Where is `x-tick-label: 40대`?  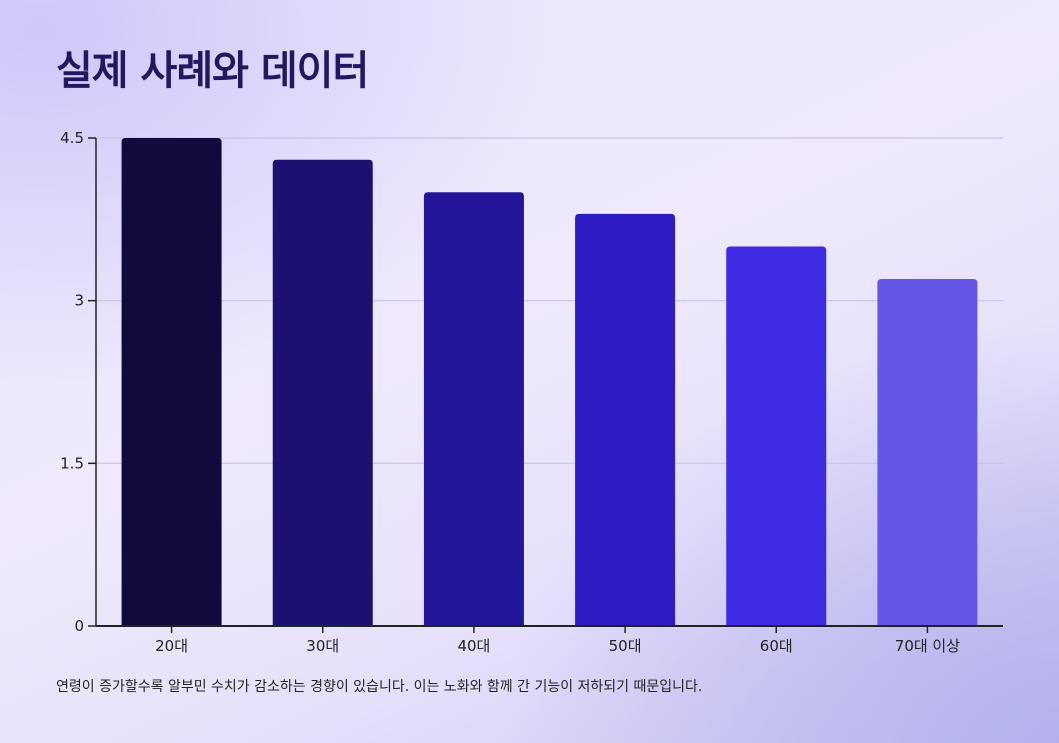 x-tick-label: 40대 is located at coordinates (473, 646).